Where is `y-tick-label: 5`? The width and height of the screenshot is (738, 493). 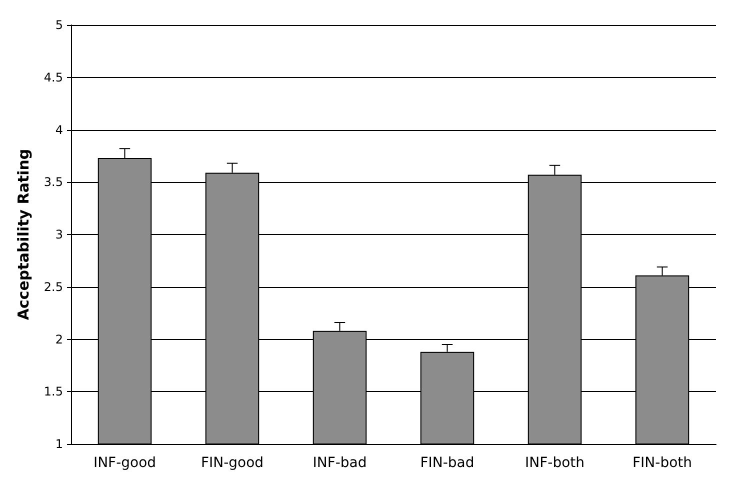
y-tick-label: 5 is located at coordinates (59, 25).